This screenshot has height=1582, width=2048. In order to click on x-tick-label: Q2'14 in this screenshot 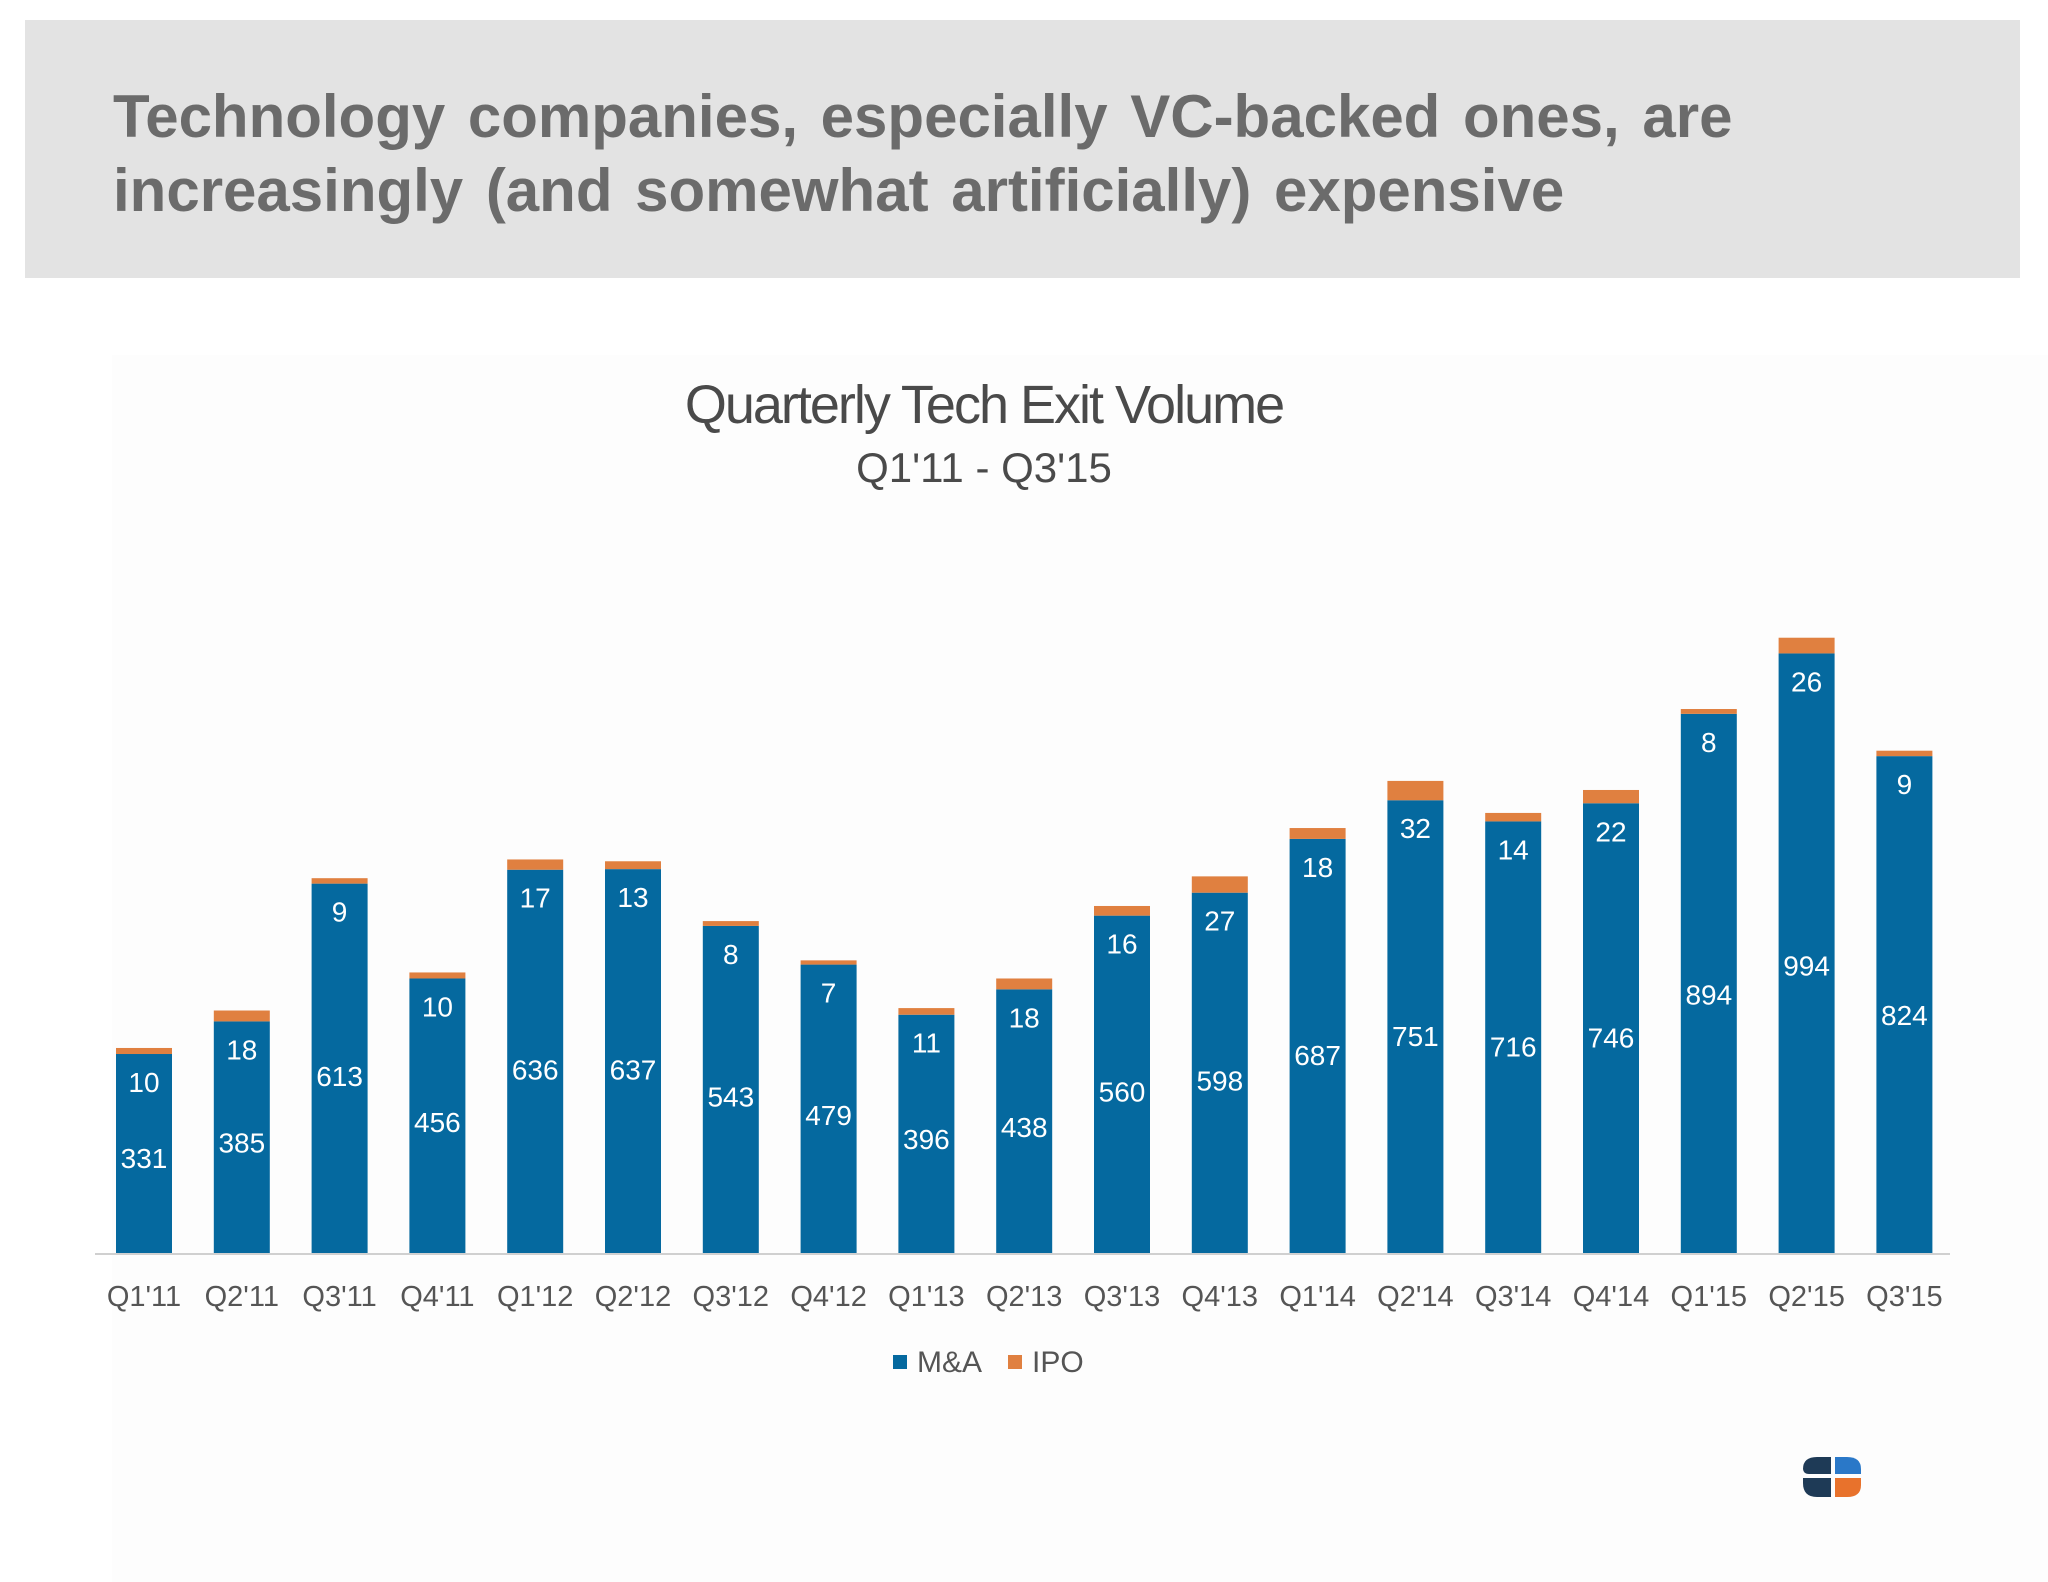, I will do `click(1415, 1297)`.